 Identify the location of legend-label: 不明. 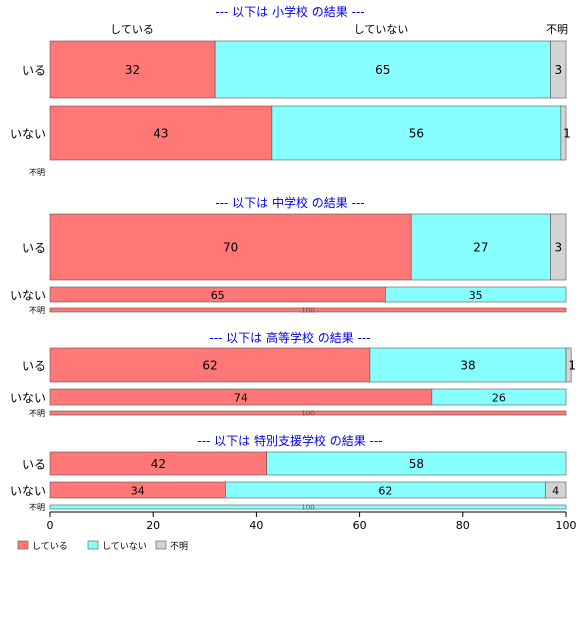
(179, 546).